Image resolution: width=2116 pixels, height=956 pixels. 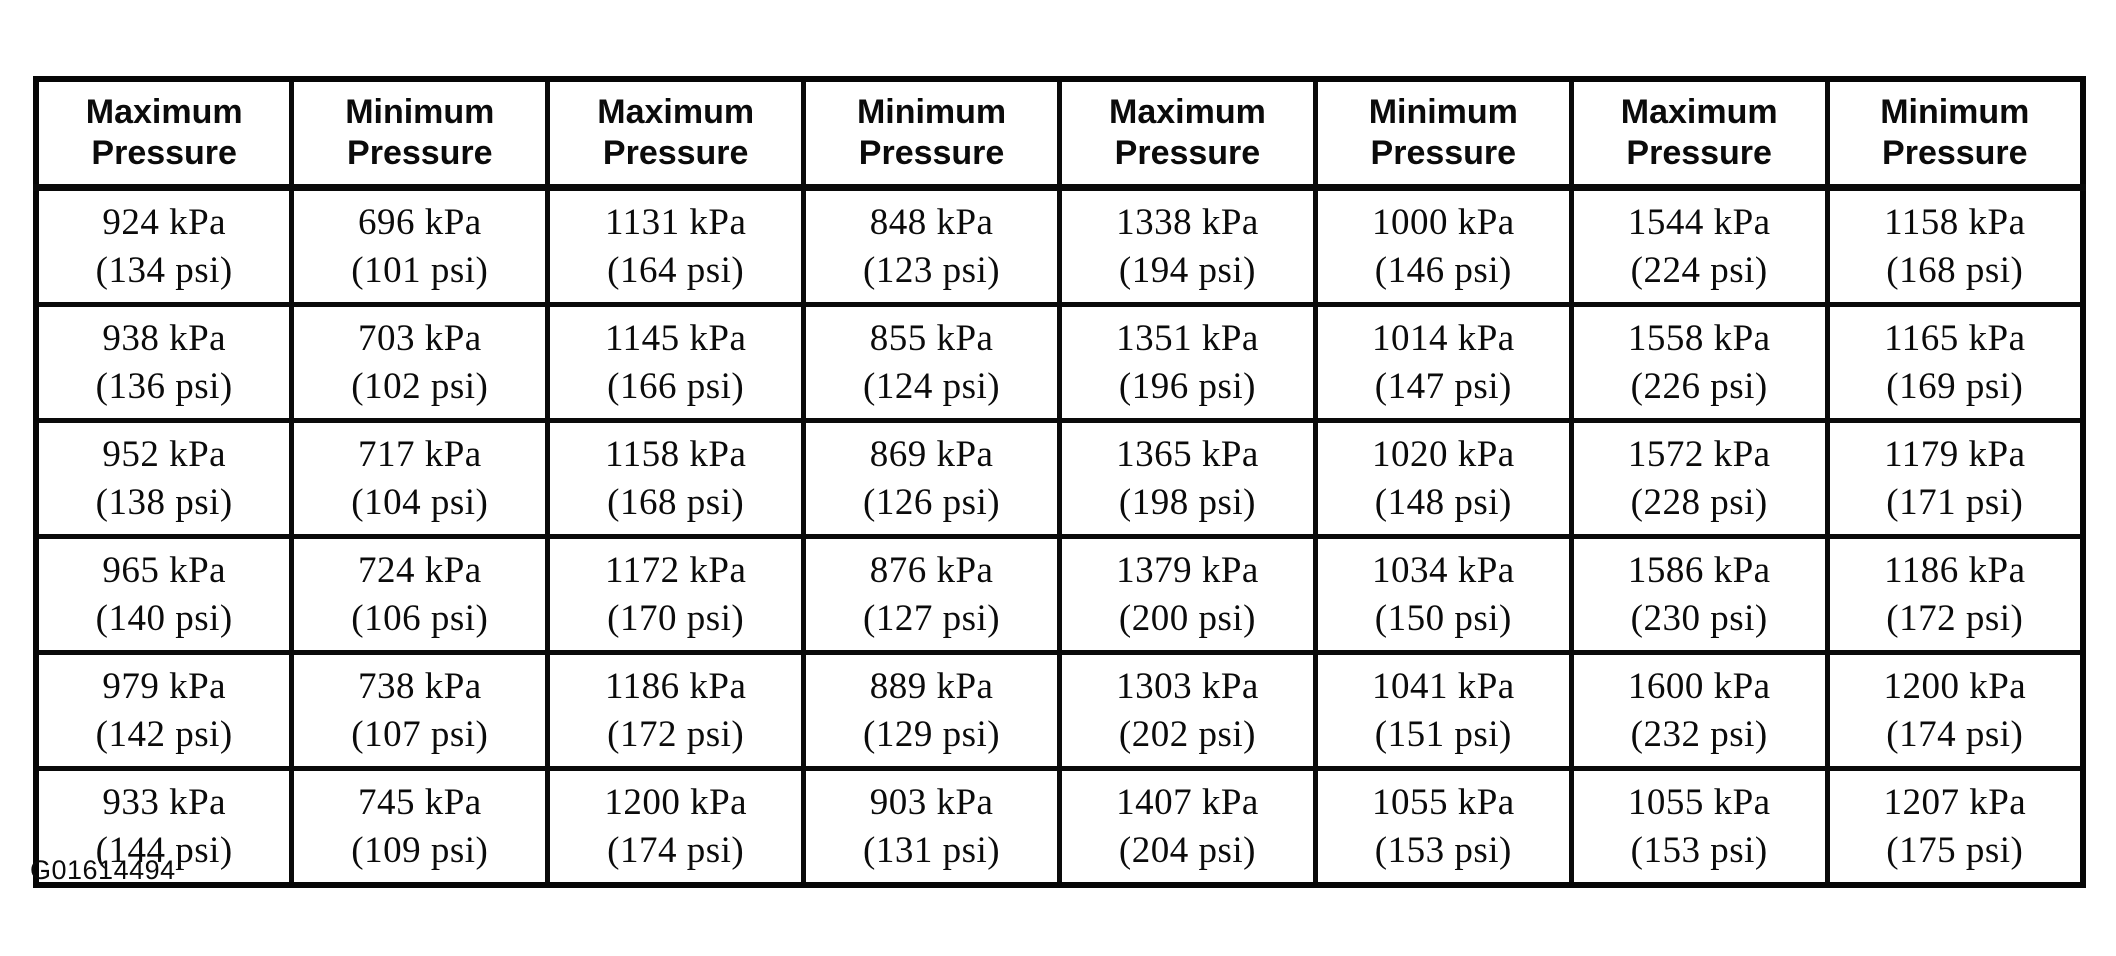 I want to click on psi-value: (127 psi), so click(x=932, y=618).